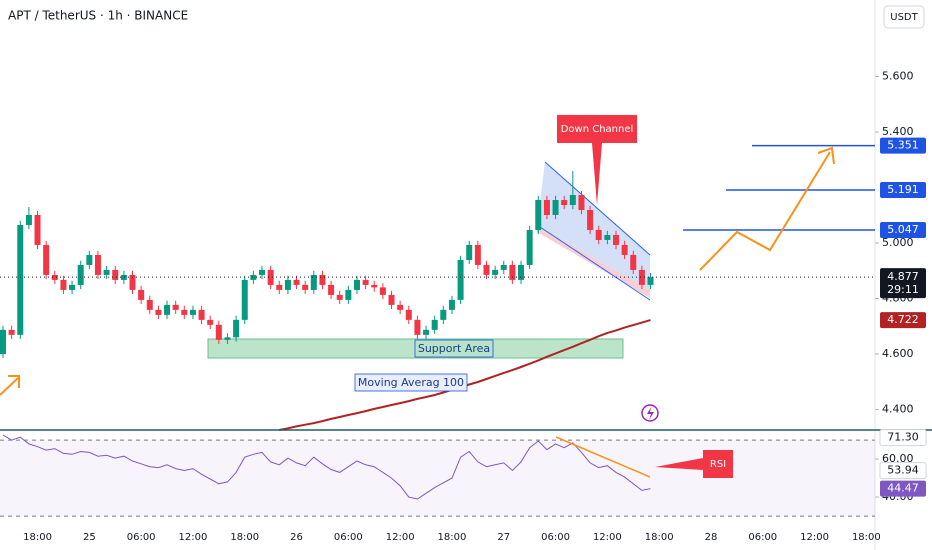 The width and height of the screenshot is (932, 550). What do you see at coordinates (593, 262) in the screenshot?
I see `channel-line` at bounding box center [593, 262].